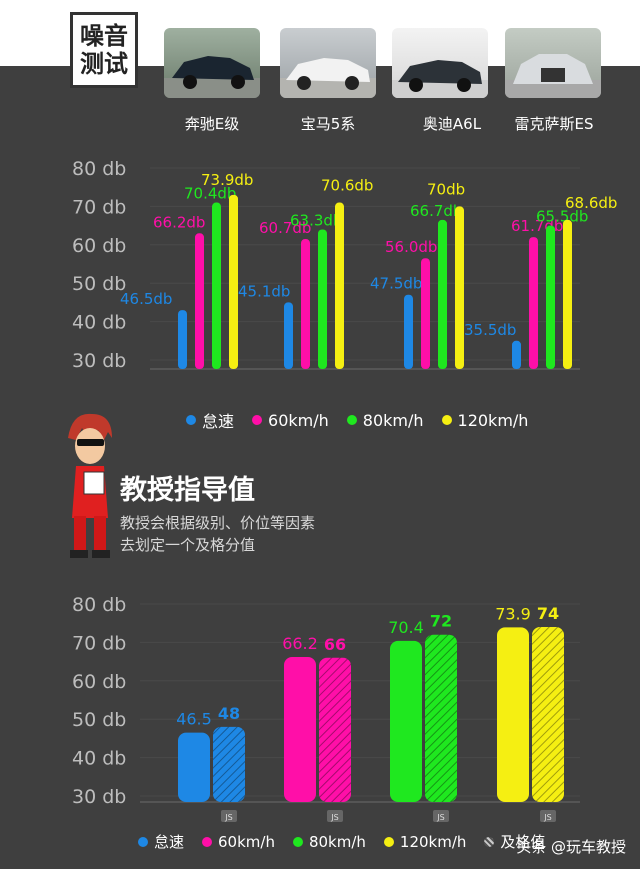 The width and height of the screenshot is (640, 869). I want to click on section-subtitle-line: 教授会根据级别、价位等因素, so click(218, 523).